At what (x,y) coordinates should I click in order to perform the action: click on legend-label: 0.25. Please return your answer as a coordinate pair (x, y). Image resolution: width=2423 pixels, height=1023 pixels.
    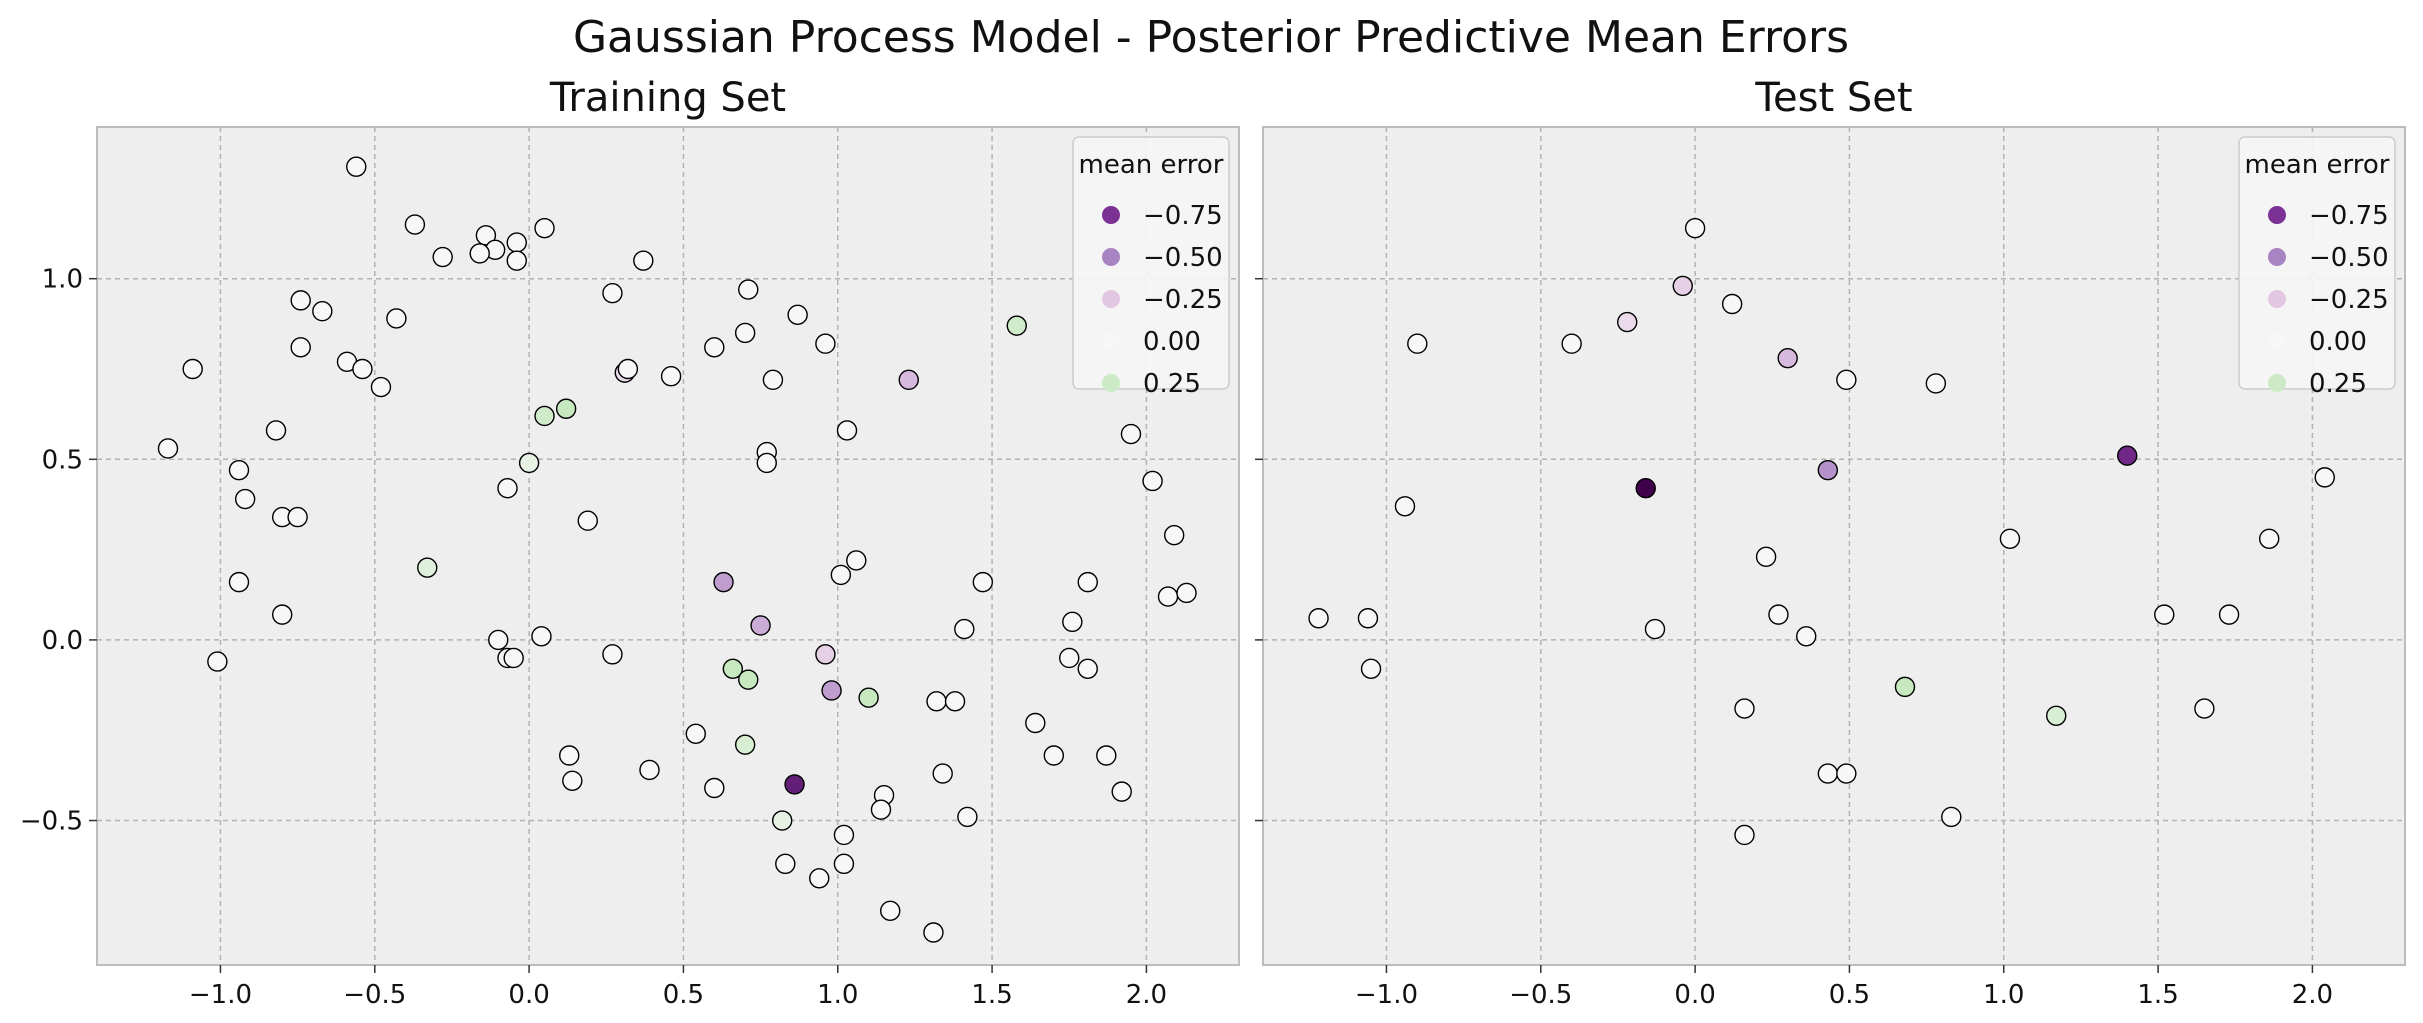
    Looking at the image, I should click on (2338, 384).